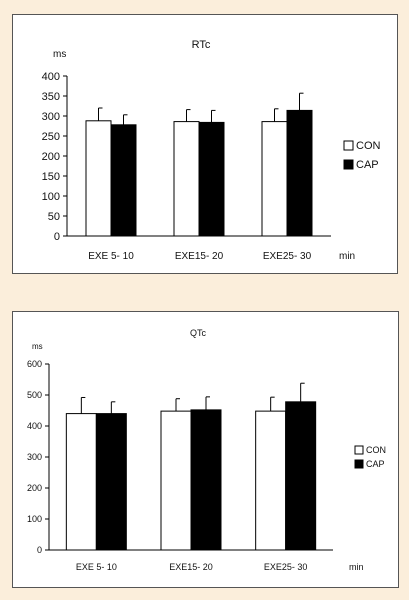  What do you see at coordinates (51, 177) in the screenshot?
I see `y-tick-label: 150` at bounding box center [51, 177].